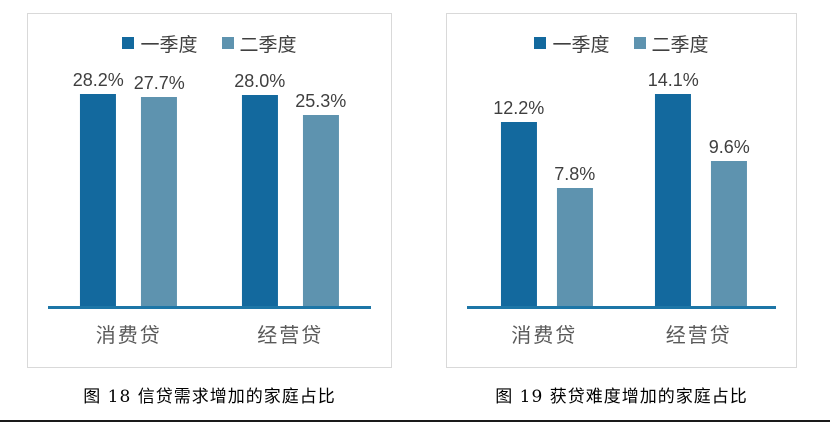 The height and width of the screenshot is (428, 830). I want to click on figure-caption: 图 19 获贷难度增加的家庭占比, so click(621, 397).